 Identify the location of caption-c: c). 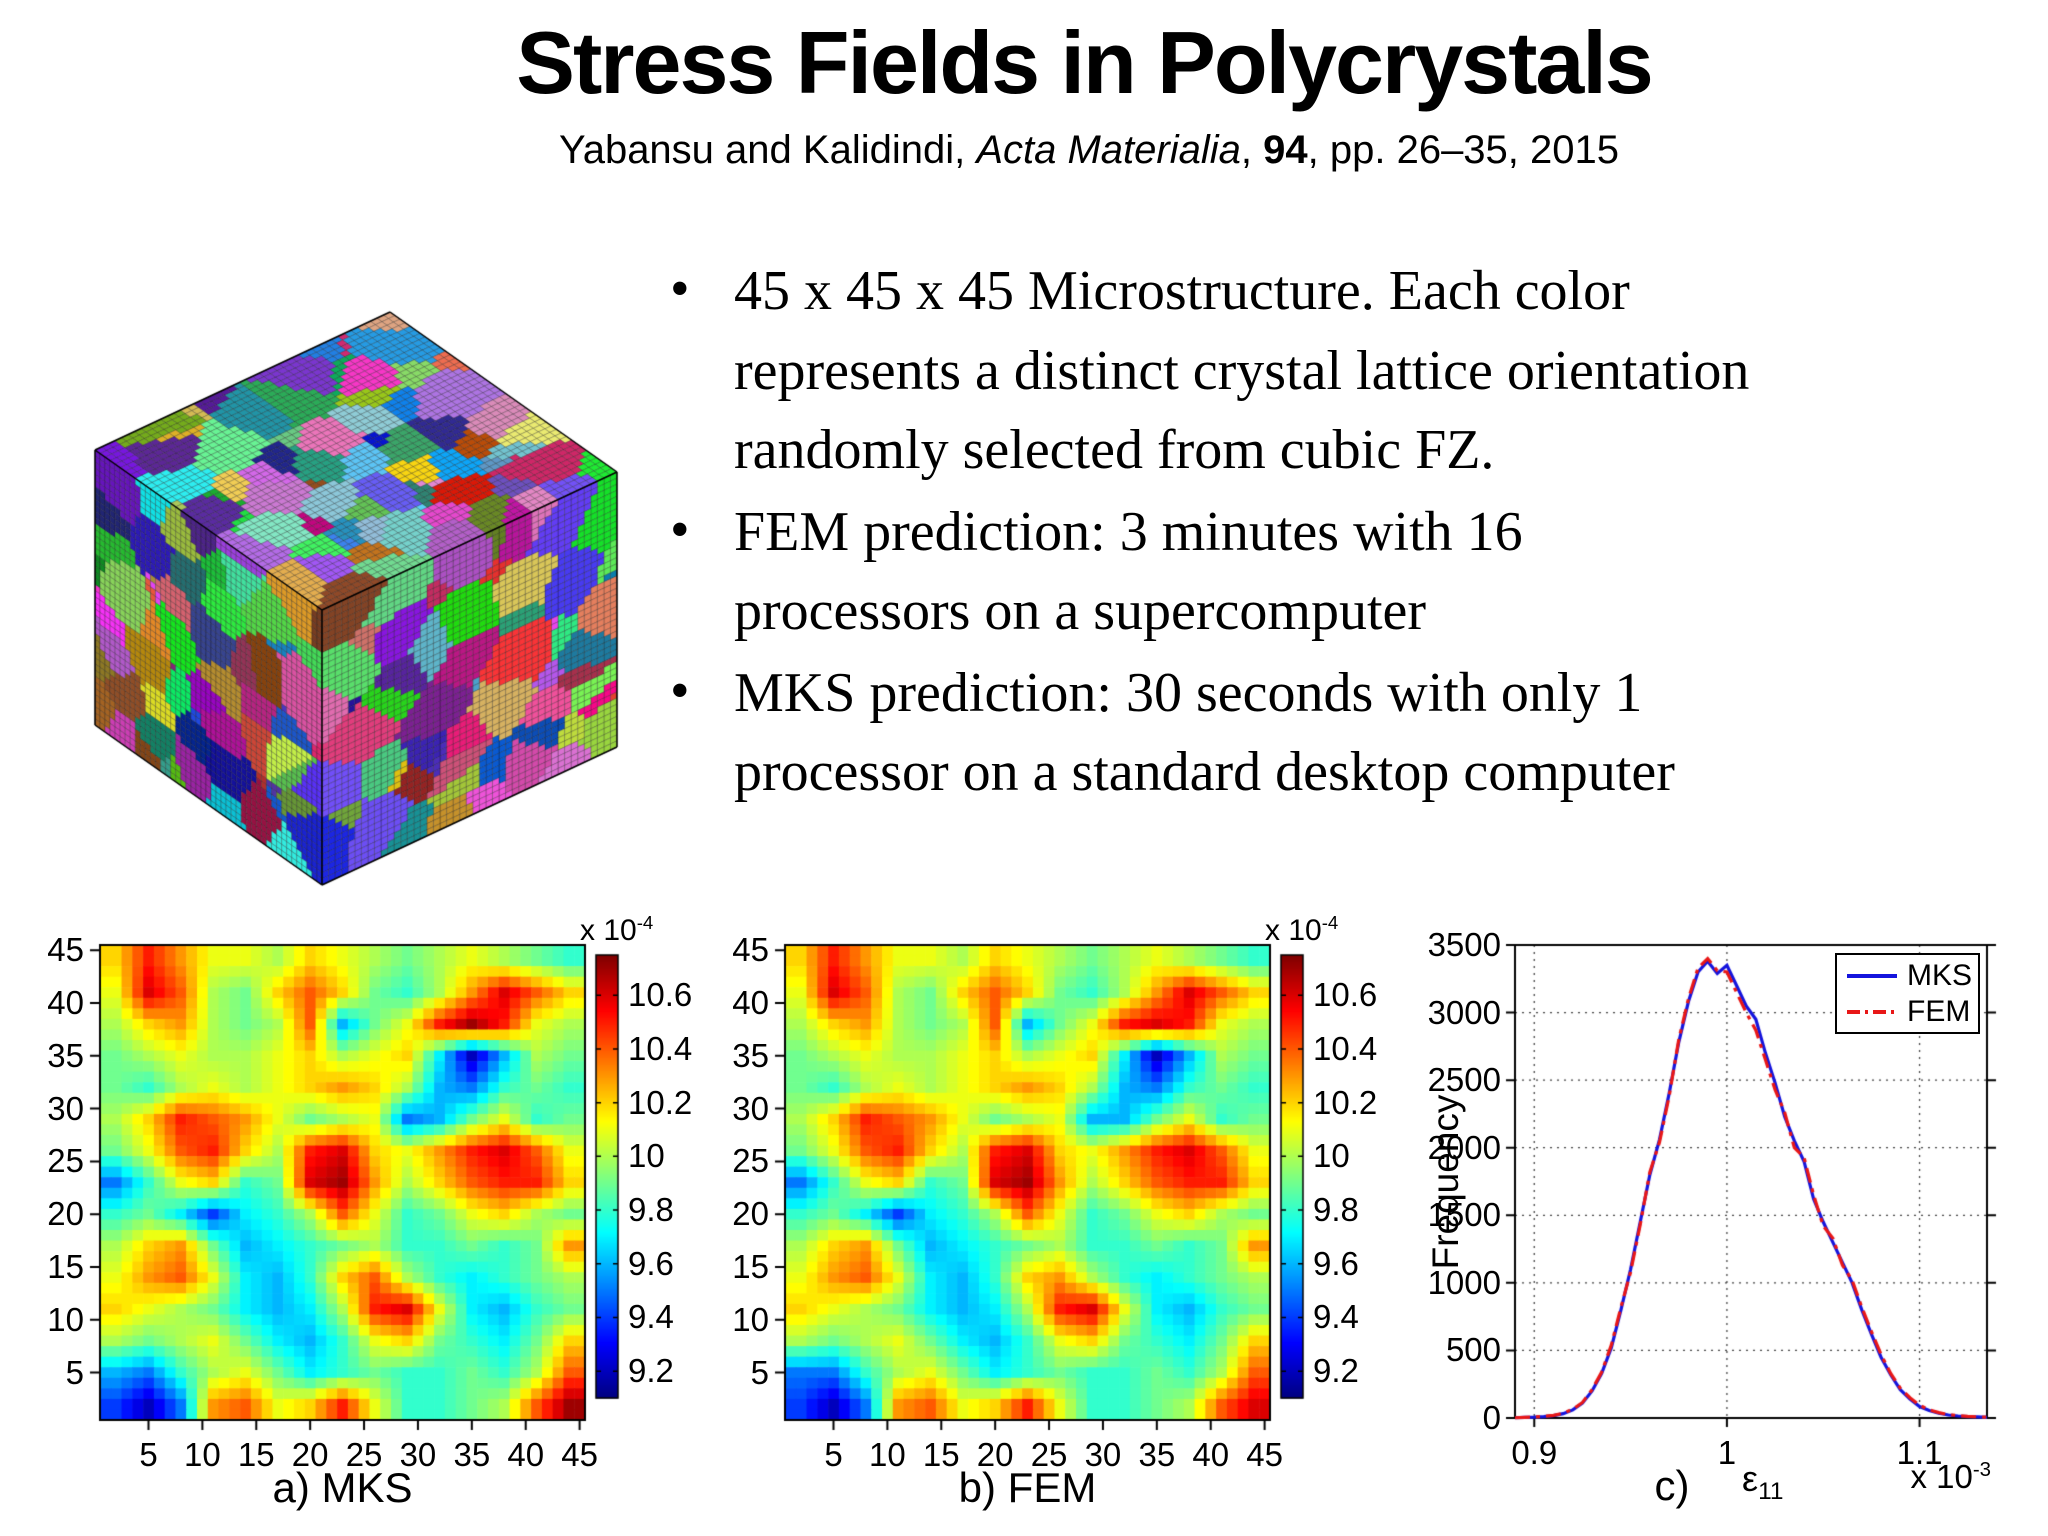
(1672, 1485).